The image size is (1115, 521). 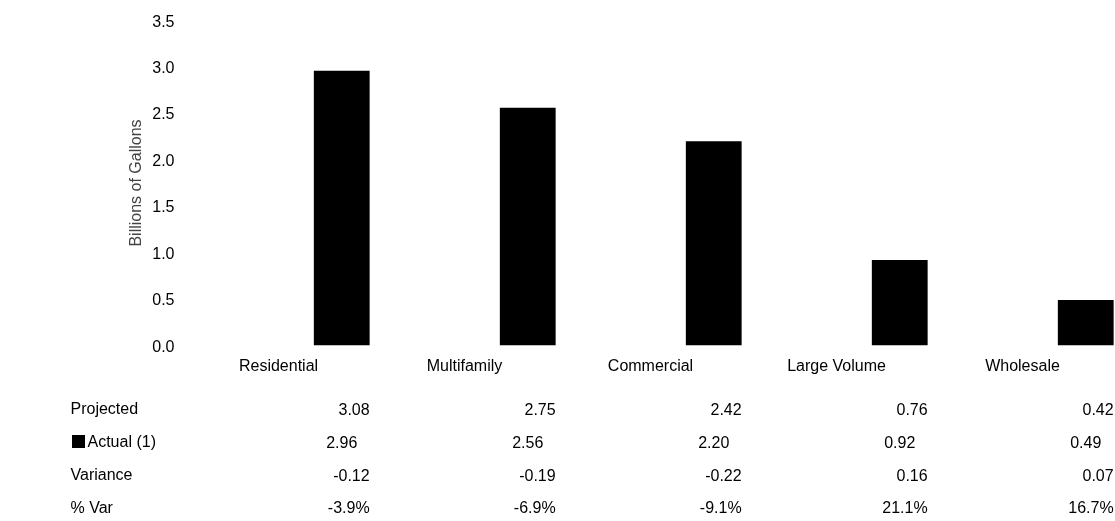 What do you see at coordinates (1022, 365) in the screenshot?
I see `x-tick-label: Wholesale` at bounding box center [1022, 365].